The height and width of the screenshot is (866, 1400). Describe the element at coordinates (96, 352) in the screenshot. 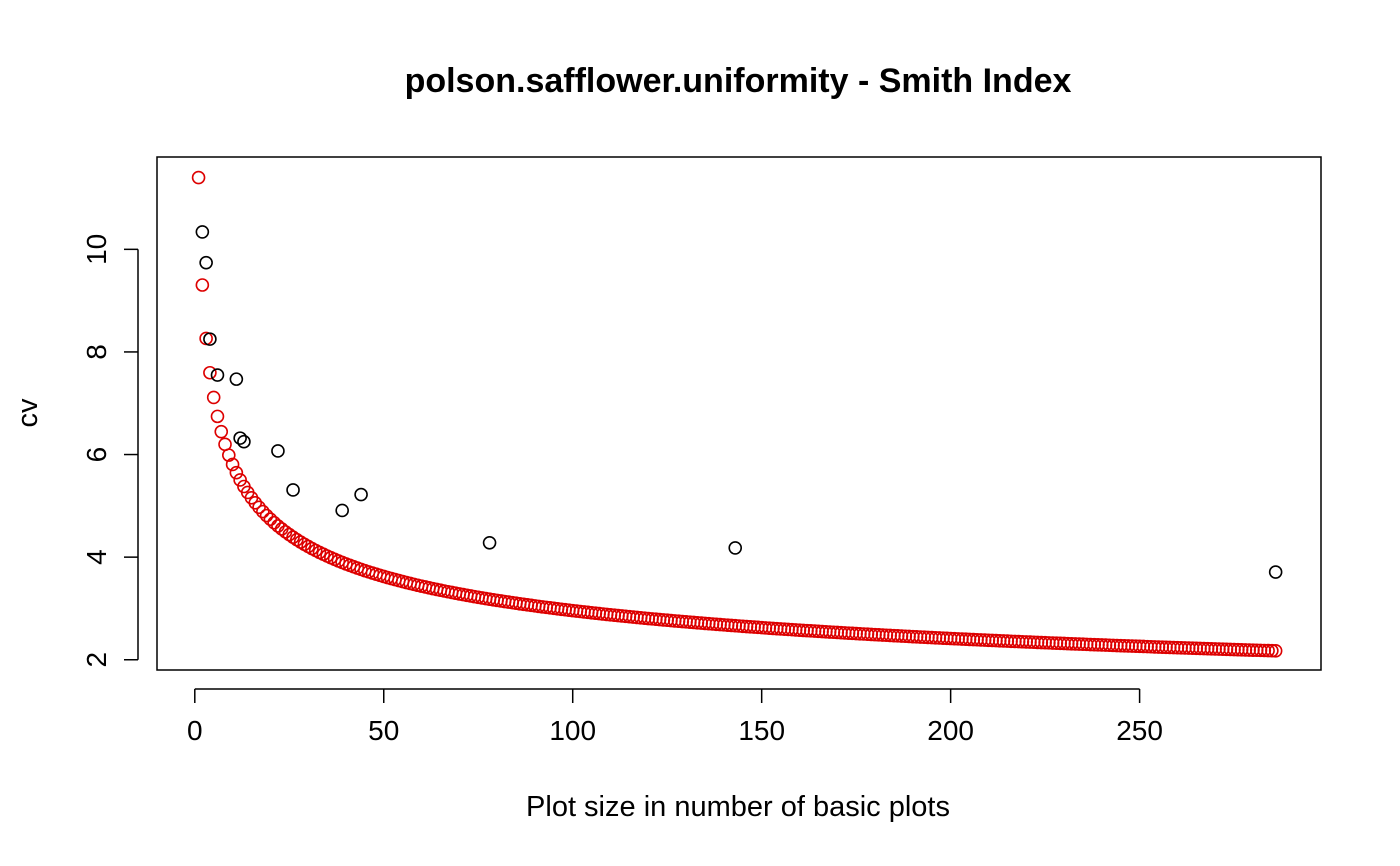

I see `y-tick-label: 8` at that location.